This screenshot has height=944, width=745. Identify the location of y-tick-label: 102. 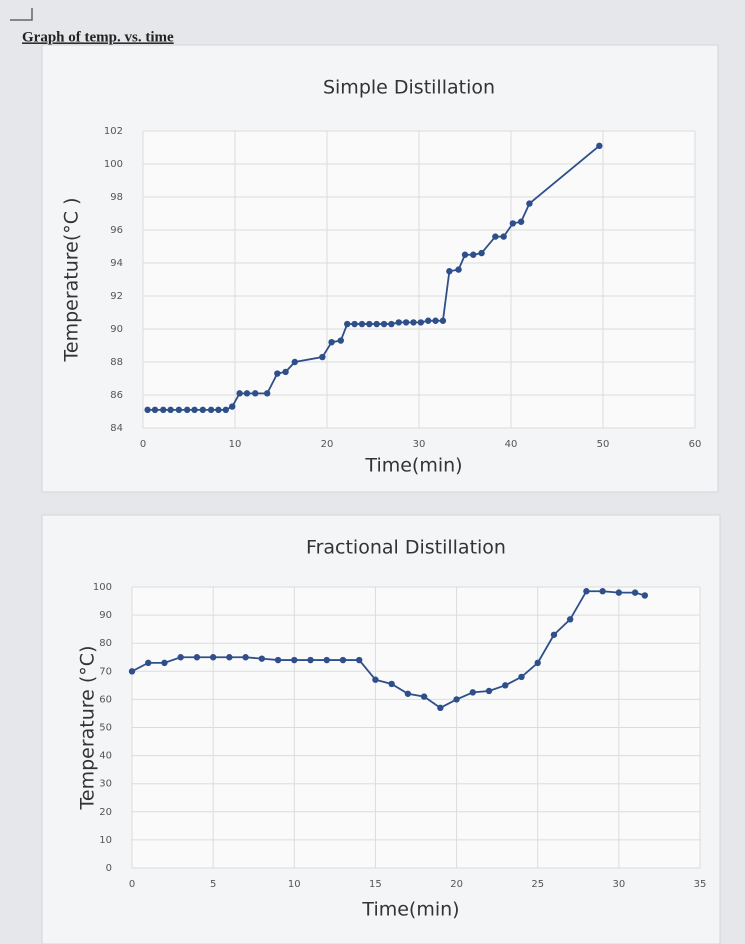
(113, 131).